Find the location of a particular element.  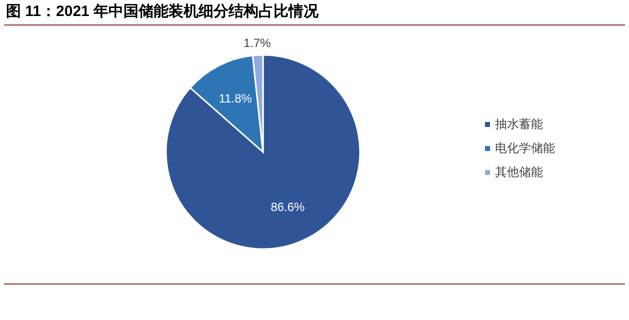

chart-title: 图 11：2021 年中国储能装机细分结构占比情况 is located at coordinates (163, 11).